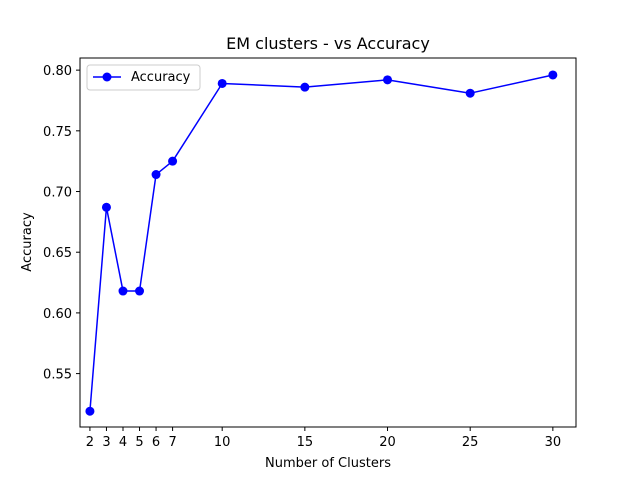  What do you see at coordinates (57, 193) in the screenshot?
I see `y-tick-label: 0.70` at bounding box center [57, 193].